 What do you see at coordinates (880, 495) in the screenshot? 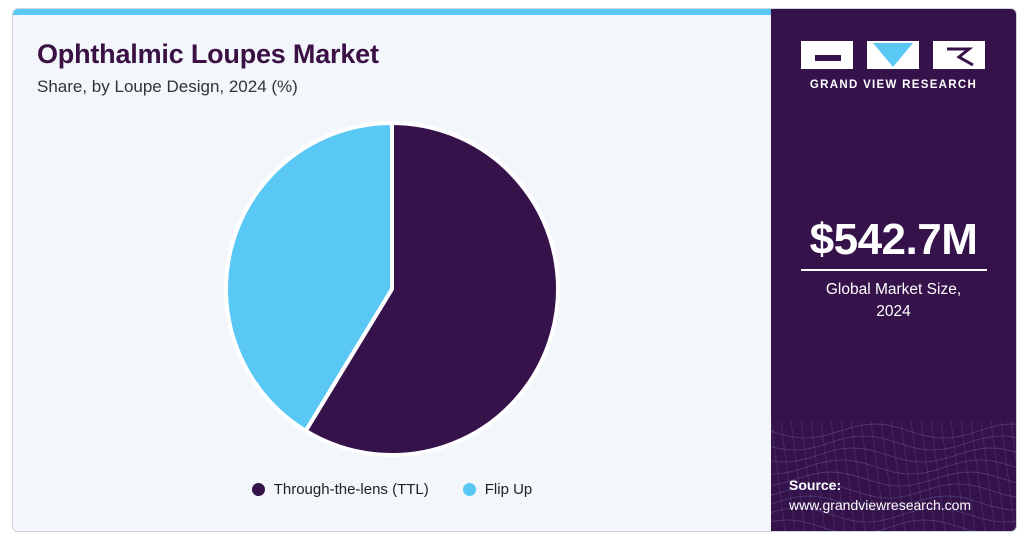
I see `source-note: Source: www.grandviewresearch.com` at bounding box center [880, 495].